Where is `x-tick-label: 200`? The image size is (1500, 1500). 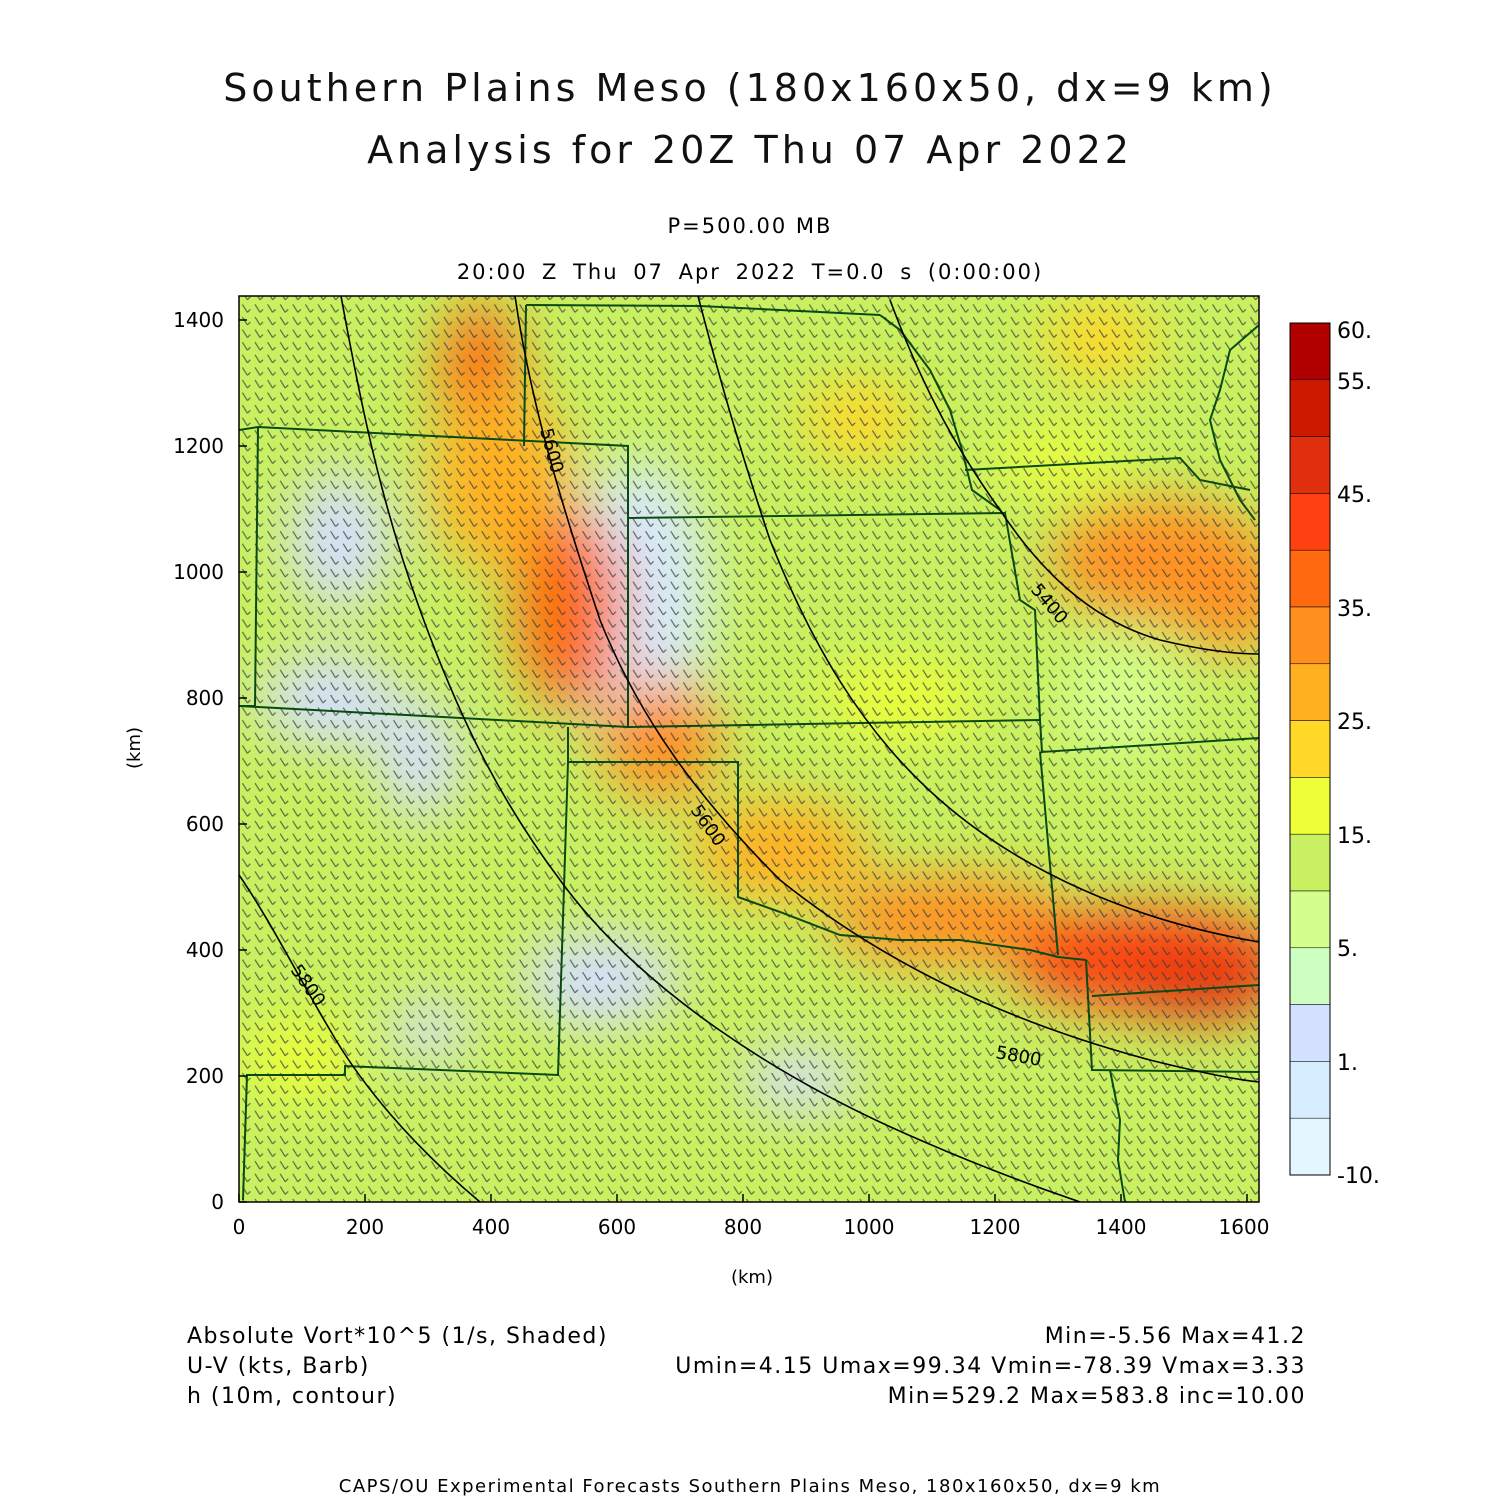
x-tick-label: 200 is located at coordinates (365, 1227).